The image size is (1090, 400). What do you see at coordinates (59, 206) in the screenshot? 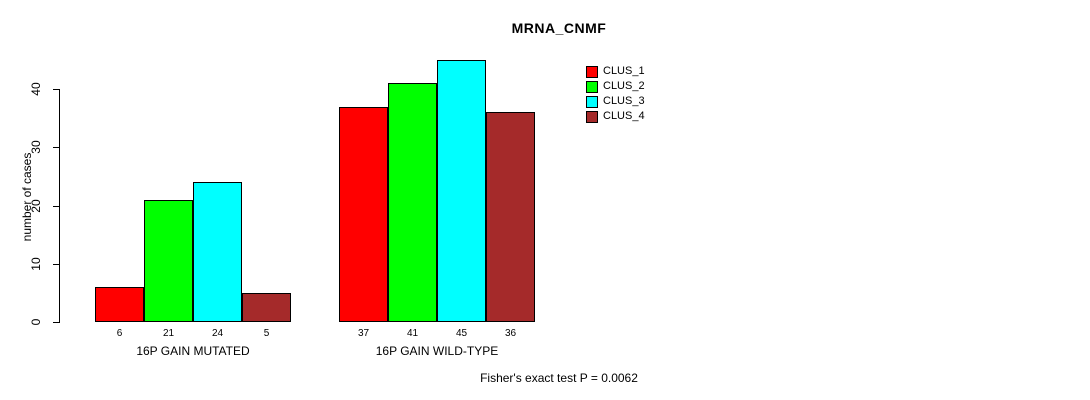
I see `y-axis-line` at bounding box center [59, 206].